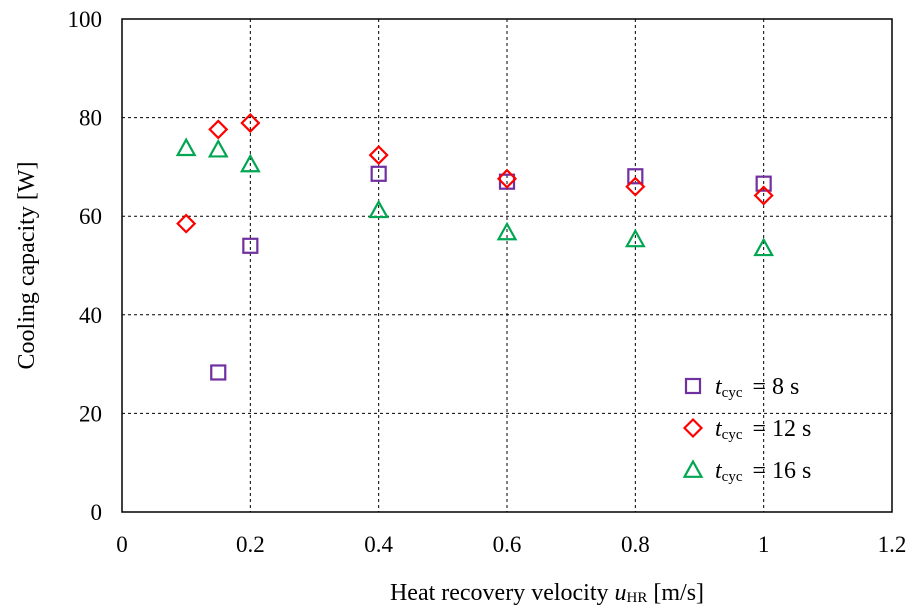  What do you see at coordinates (693, 468) in the screenshot?
I see `legend-marker-triangle` at bounding box center [693, 468].